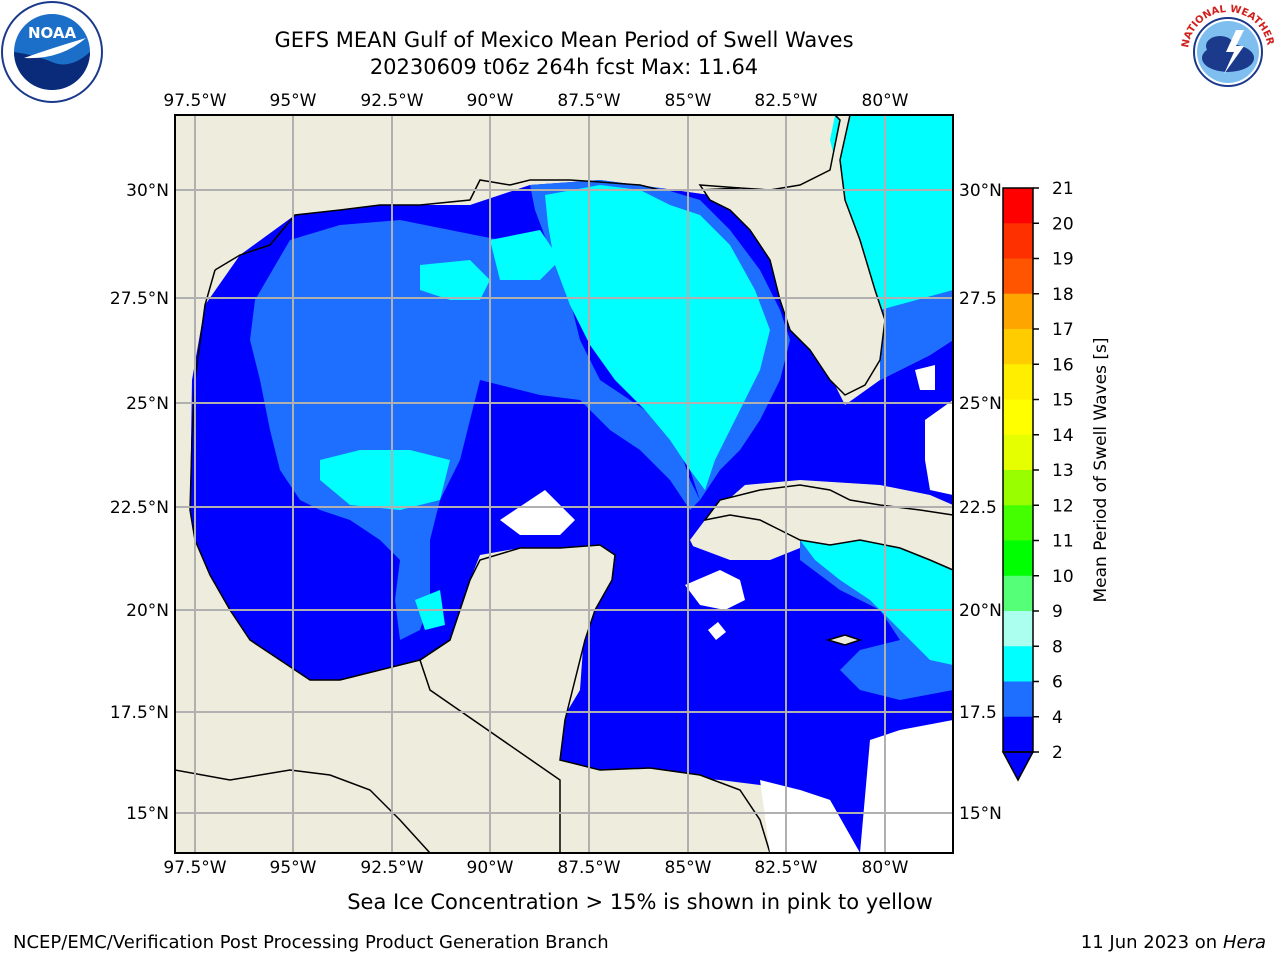  Describe the element at coordinates (825, 255) in the screenshot. I see `land-florida` at that location.